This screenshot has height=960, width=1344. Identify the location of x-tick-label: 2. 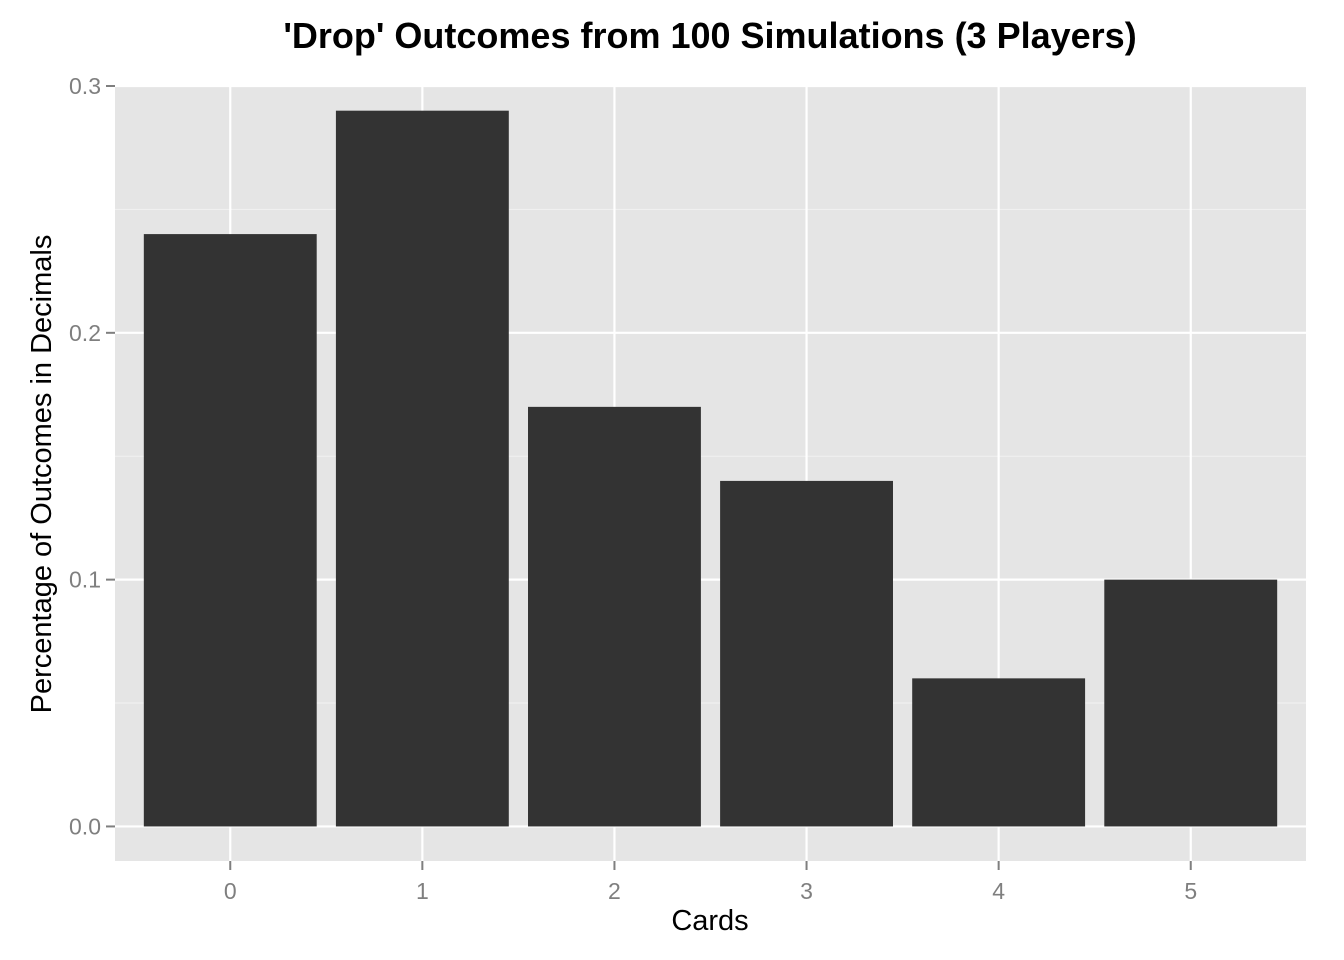
(614, 891).